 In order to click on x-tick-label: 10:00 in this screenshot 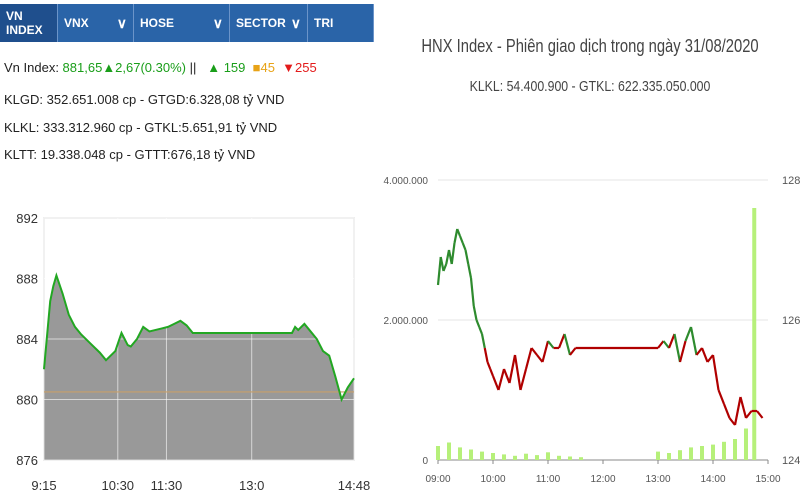, I will do `click(492, 479)`.